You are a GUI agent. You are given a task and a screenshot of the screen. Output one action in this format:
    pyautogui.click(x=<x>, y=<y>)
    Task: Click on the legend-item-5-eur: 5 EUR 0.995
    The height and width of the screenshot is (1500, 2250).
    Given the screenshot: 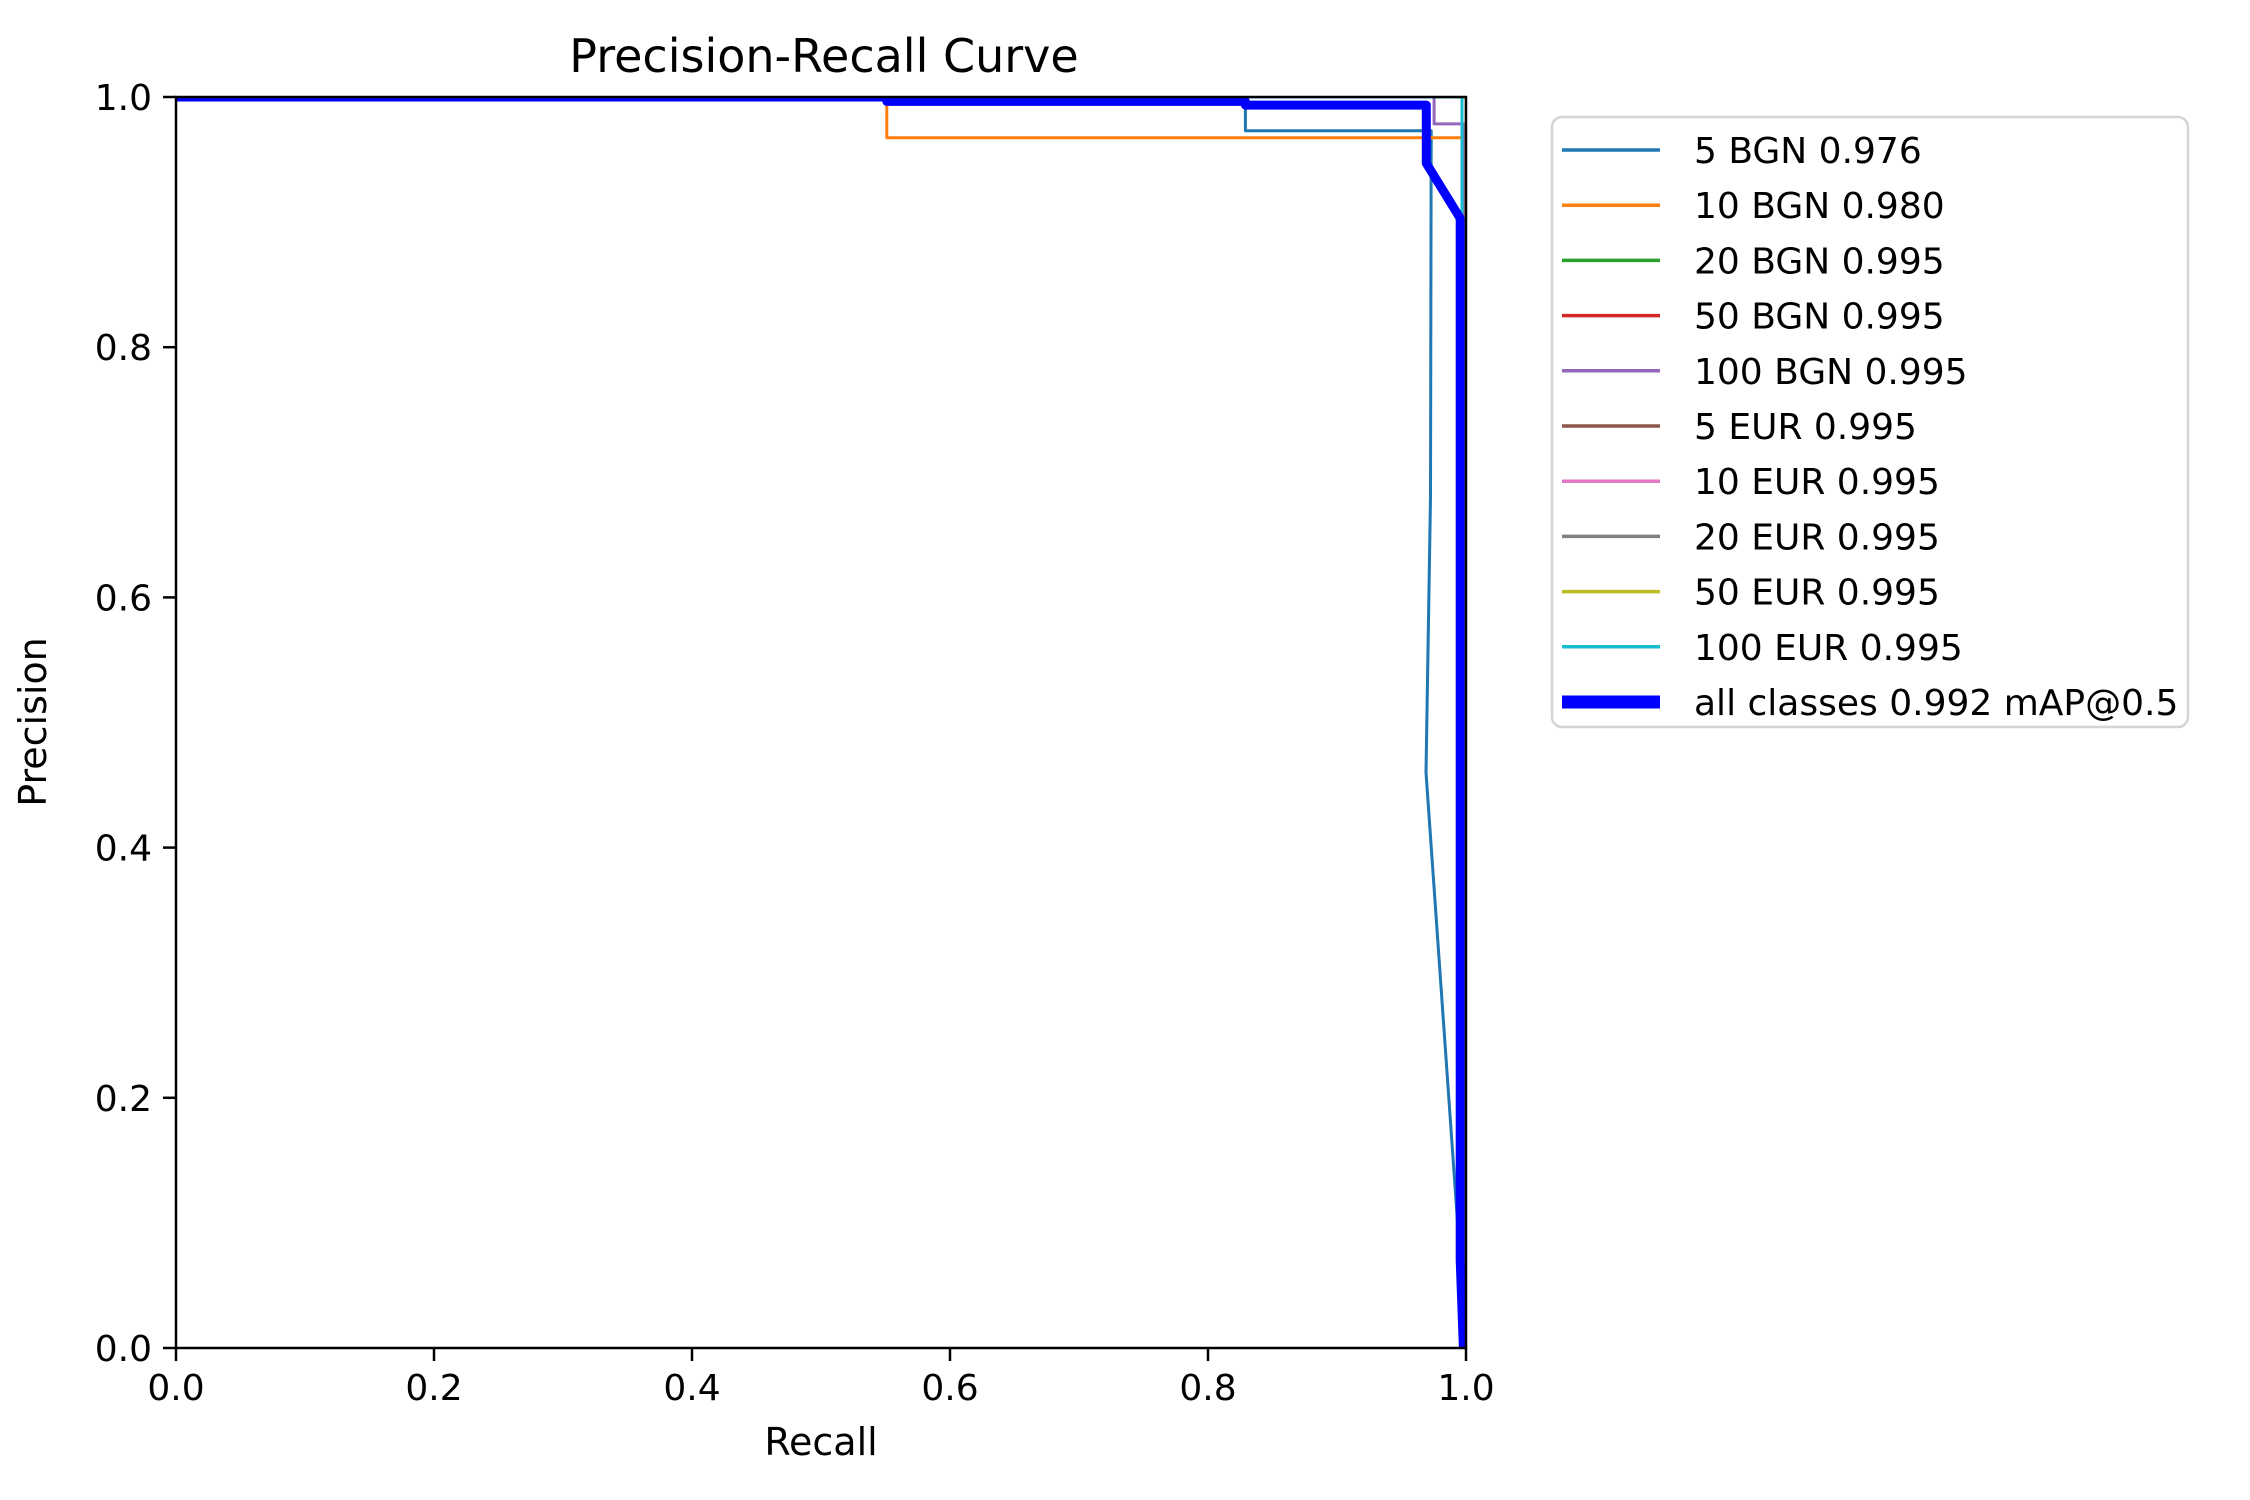 What is the action you would take?
    pyautogui.click(x=1739, y=427)
    